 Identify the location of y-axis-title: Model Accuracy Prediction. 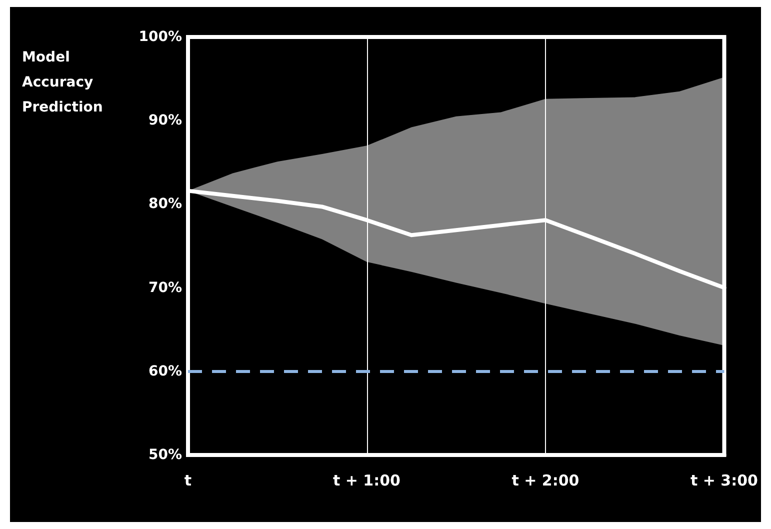
(62, 83).